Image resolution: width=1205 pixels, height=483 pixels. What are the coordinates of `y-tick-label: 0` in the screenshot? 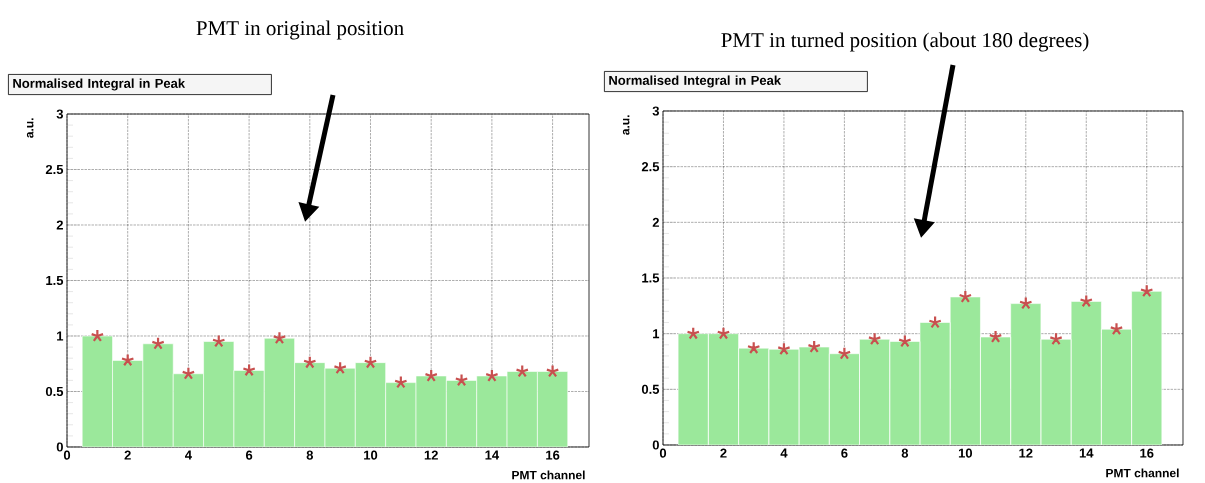 It's located at (655, 445).